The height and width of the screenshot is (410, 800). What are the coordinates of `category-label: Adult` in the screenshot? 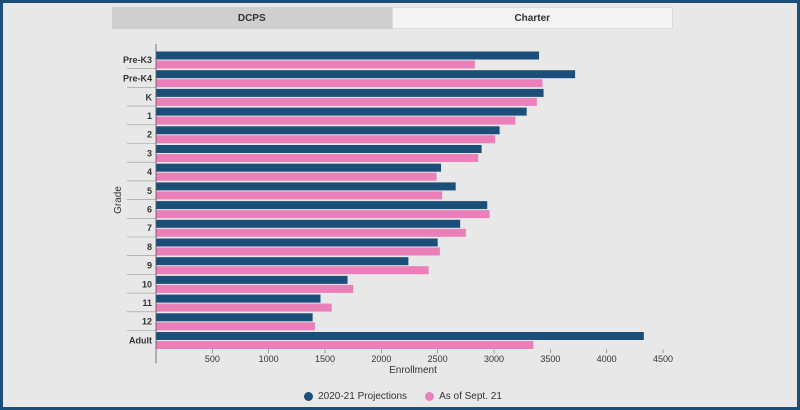 It's located at (140, 340).